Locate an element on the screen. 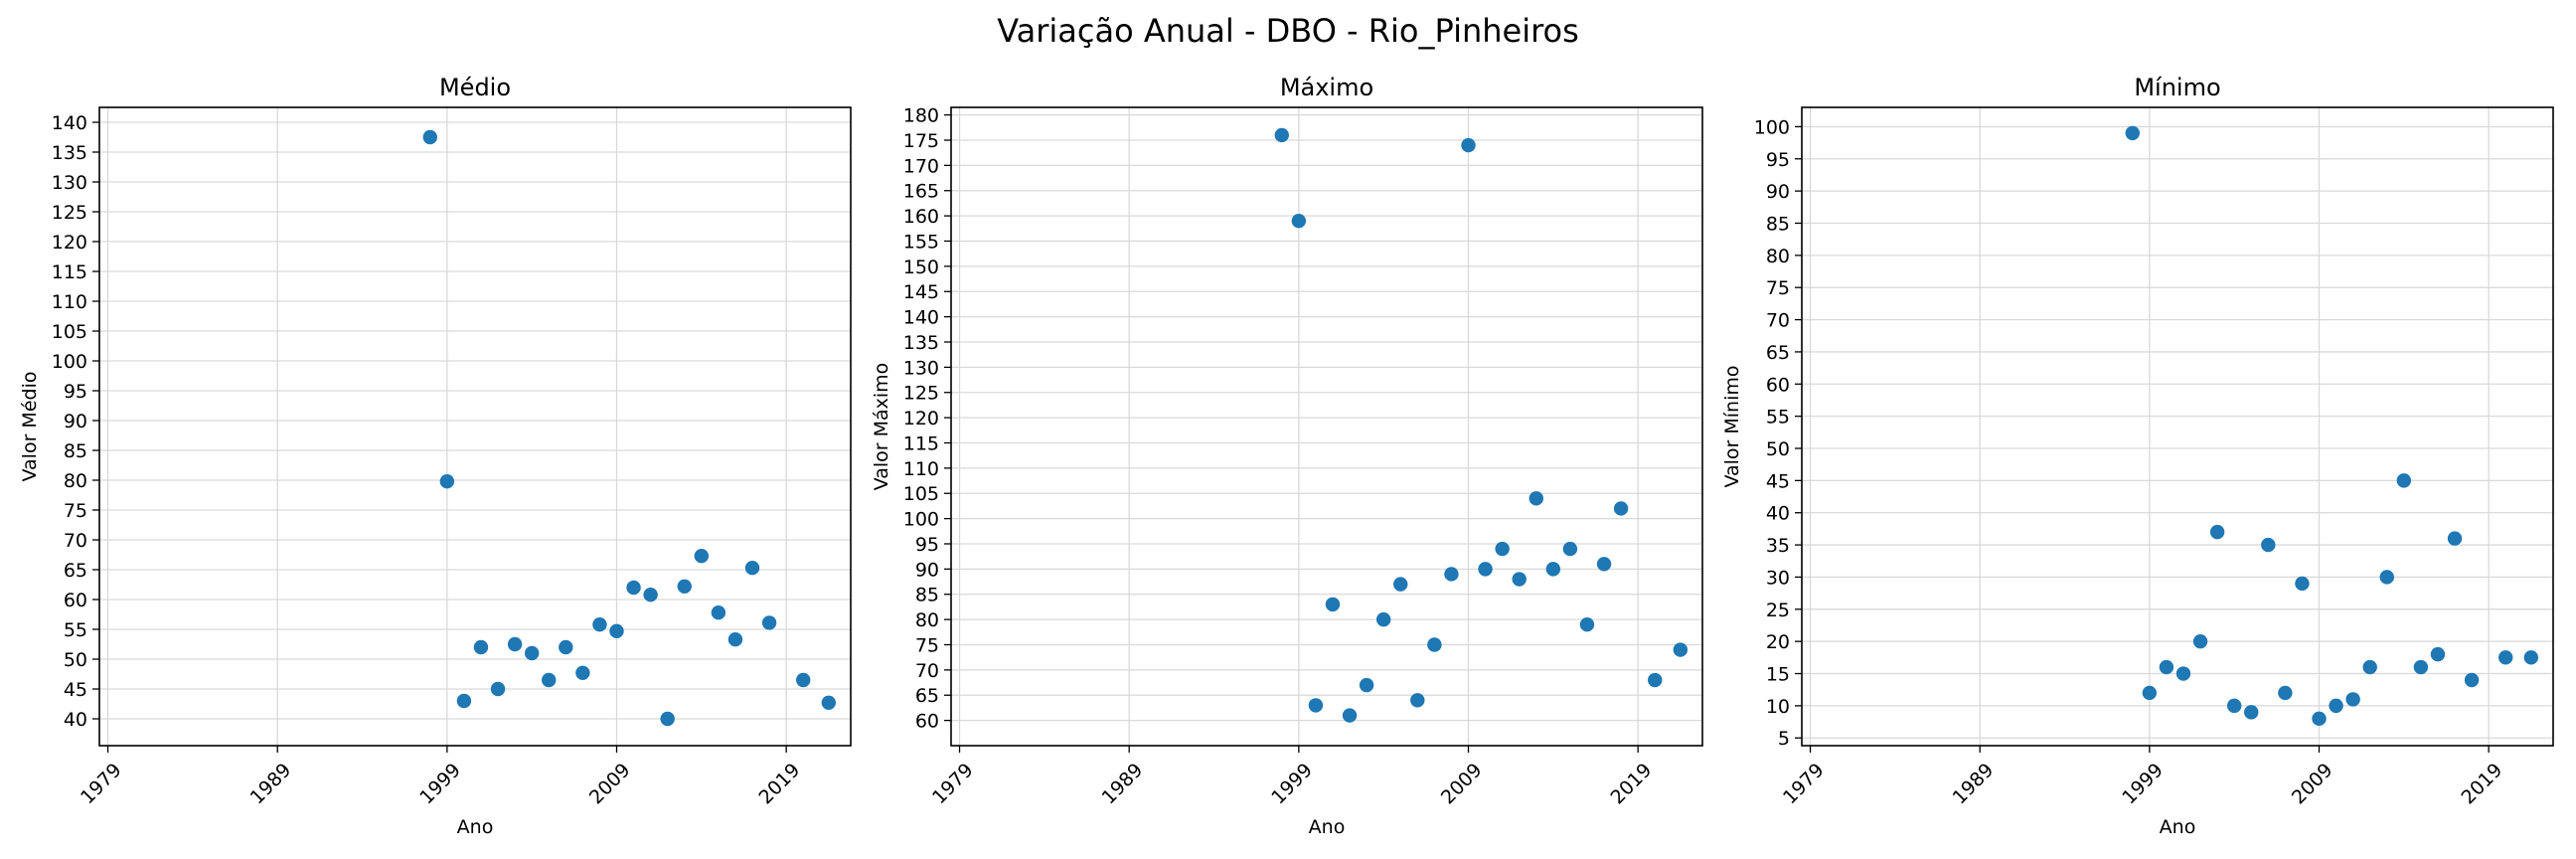 The image size is (2576, 859). y-tick-label: 25 is located at coordinates (1778, 610).